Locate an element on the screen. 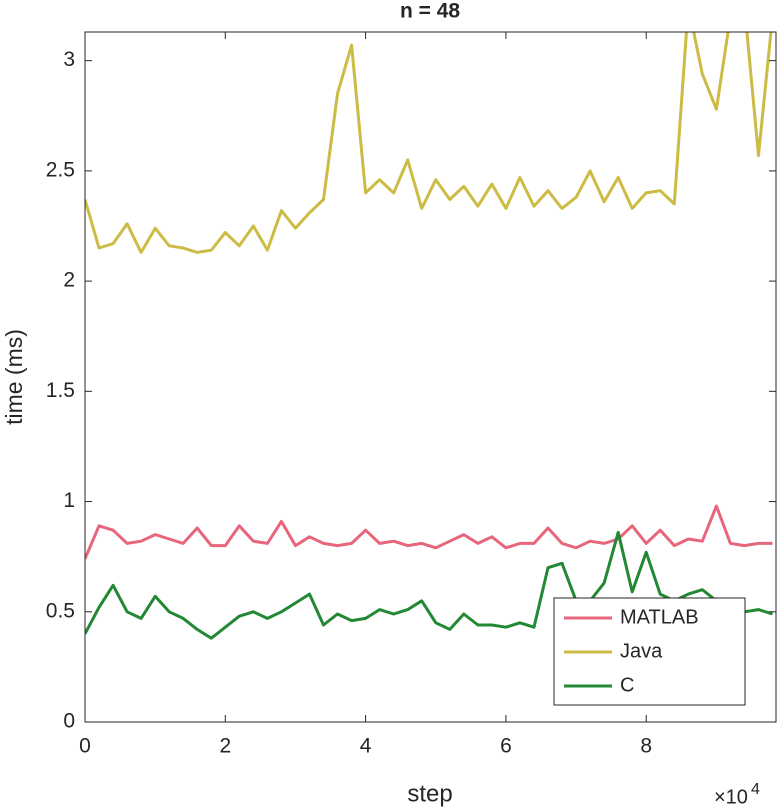  x-tick-label: 4 is located at coordinates (366, 746).